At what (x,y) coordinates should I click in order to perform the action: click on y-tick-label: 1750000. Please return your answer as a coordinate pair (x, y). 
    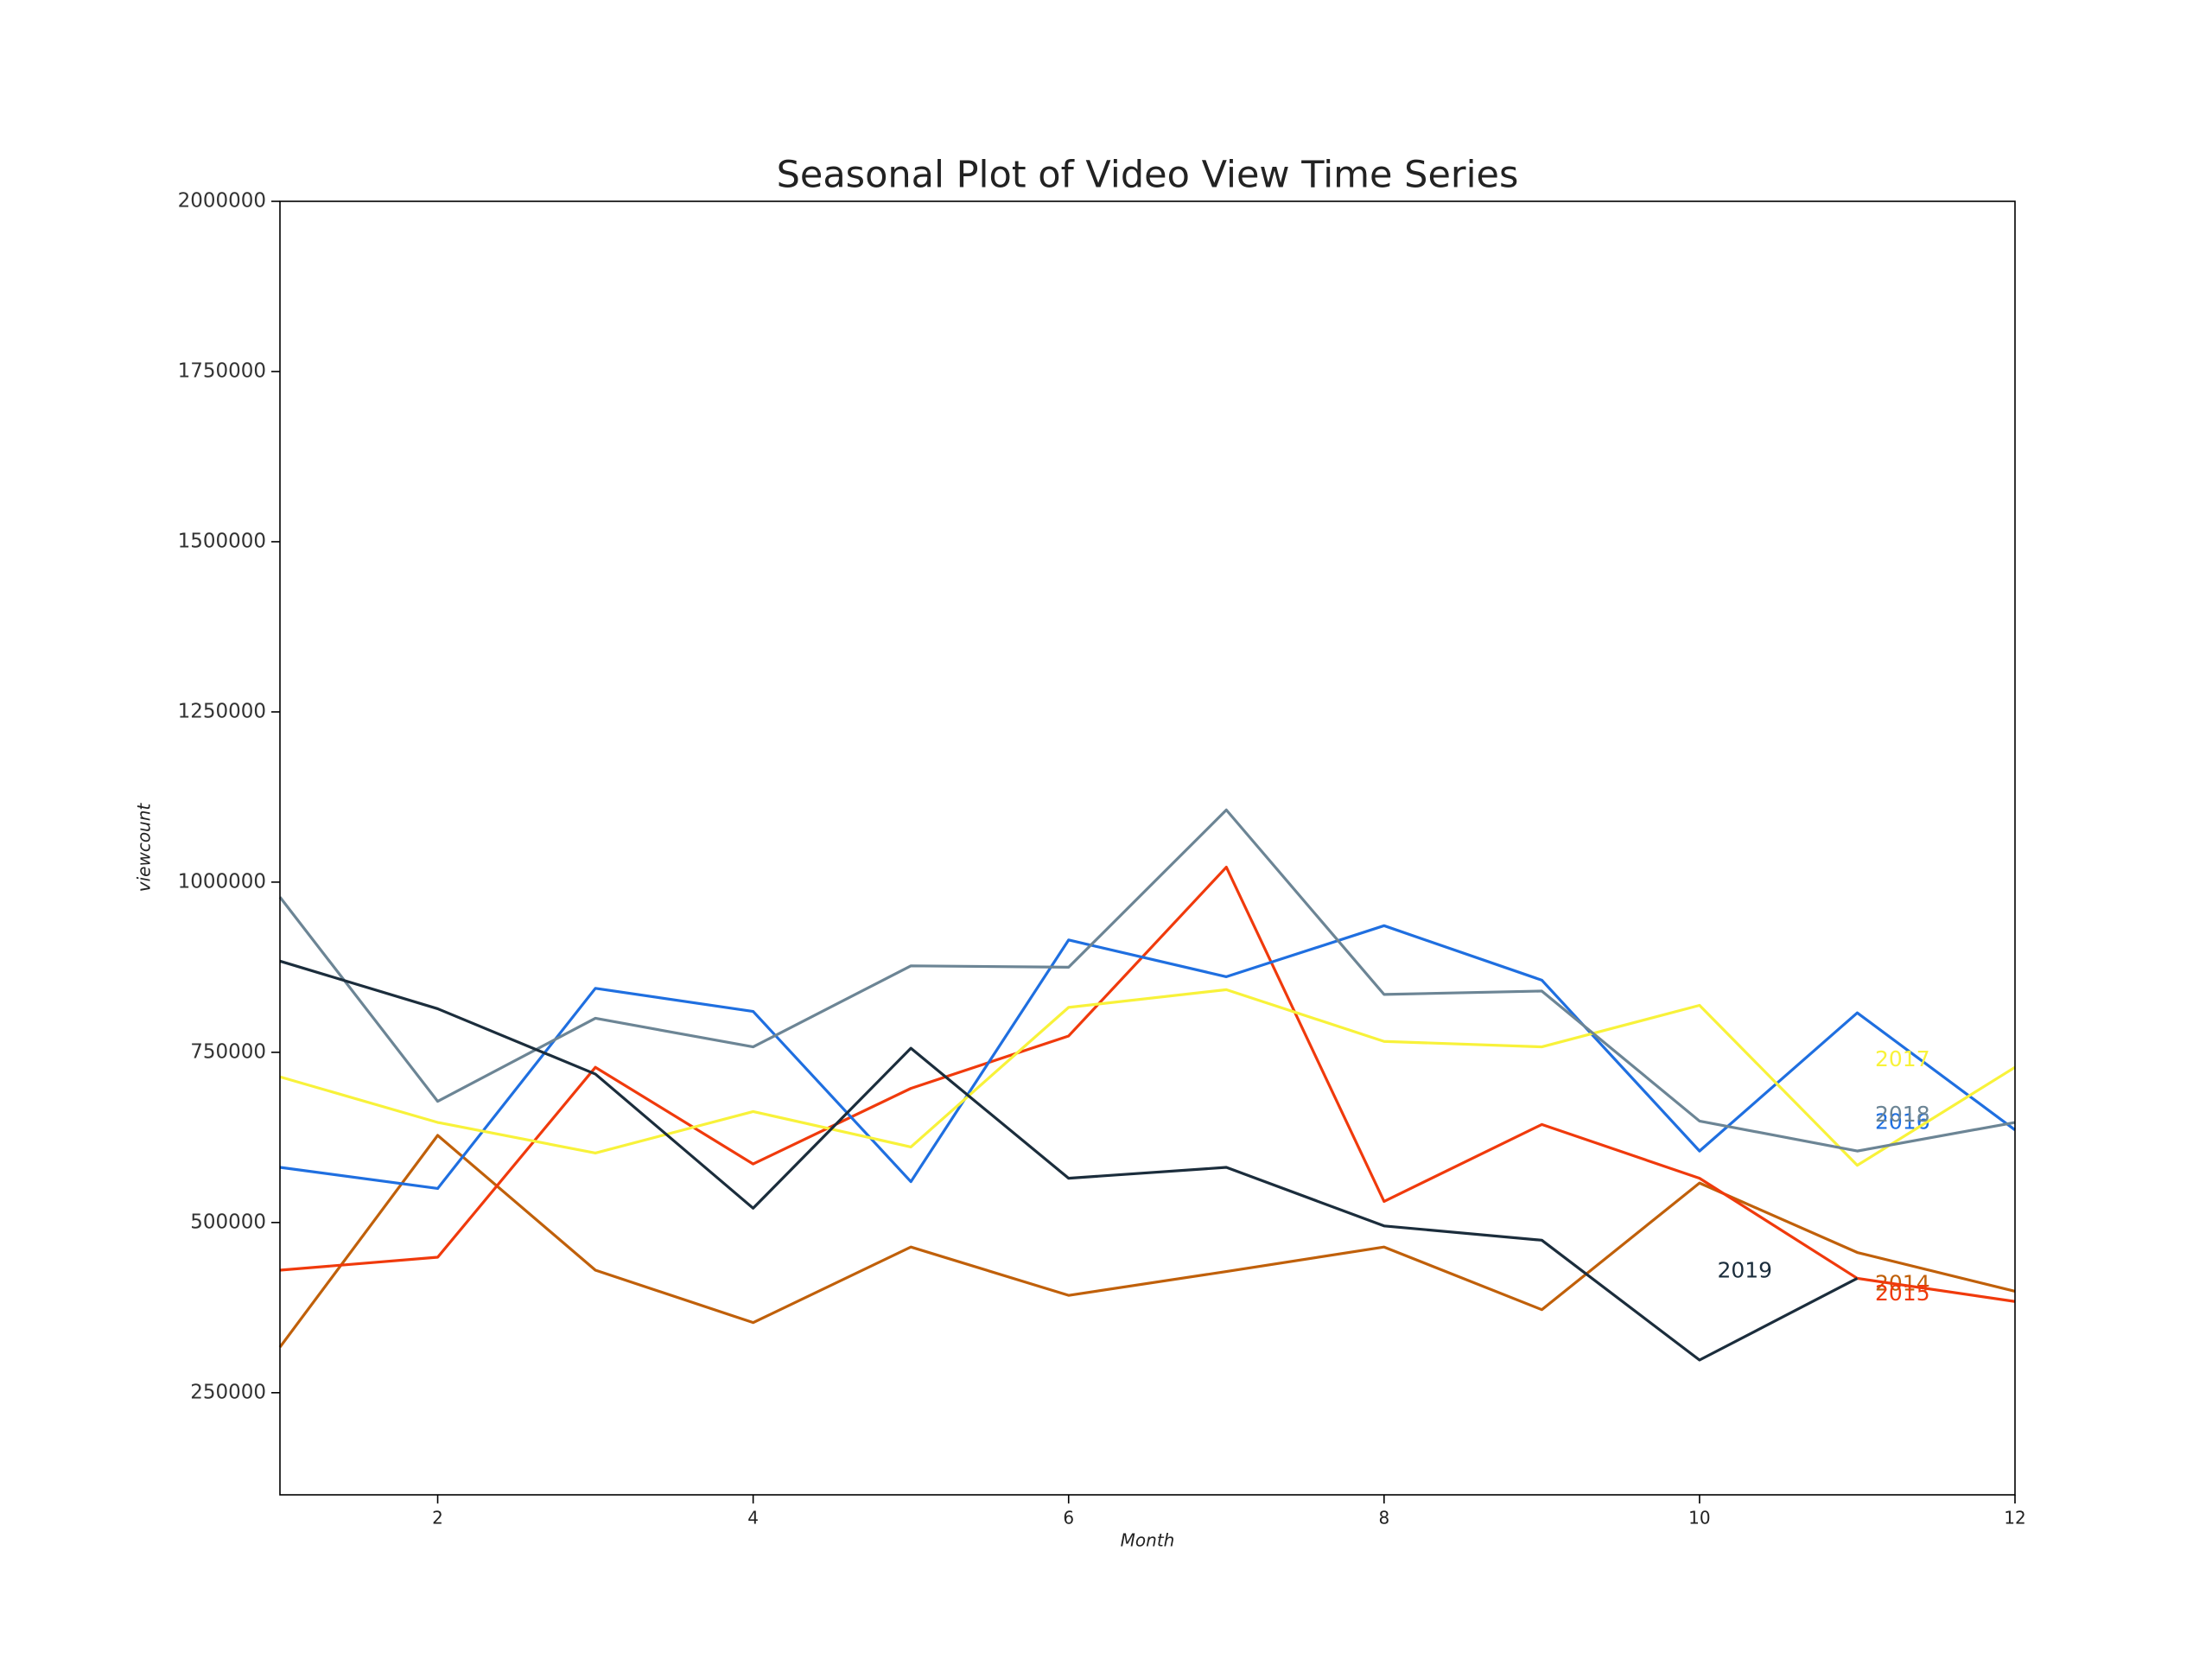
    Looking at the image, I should click on (222, 370).